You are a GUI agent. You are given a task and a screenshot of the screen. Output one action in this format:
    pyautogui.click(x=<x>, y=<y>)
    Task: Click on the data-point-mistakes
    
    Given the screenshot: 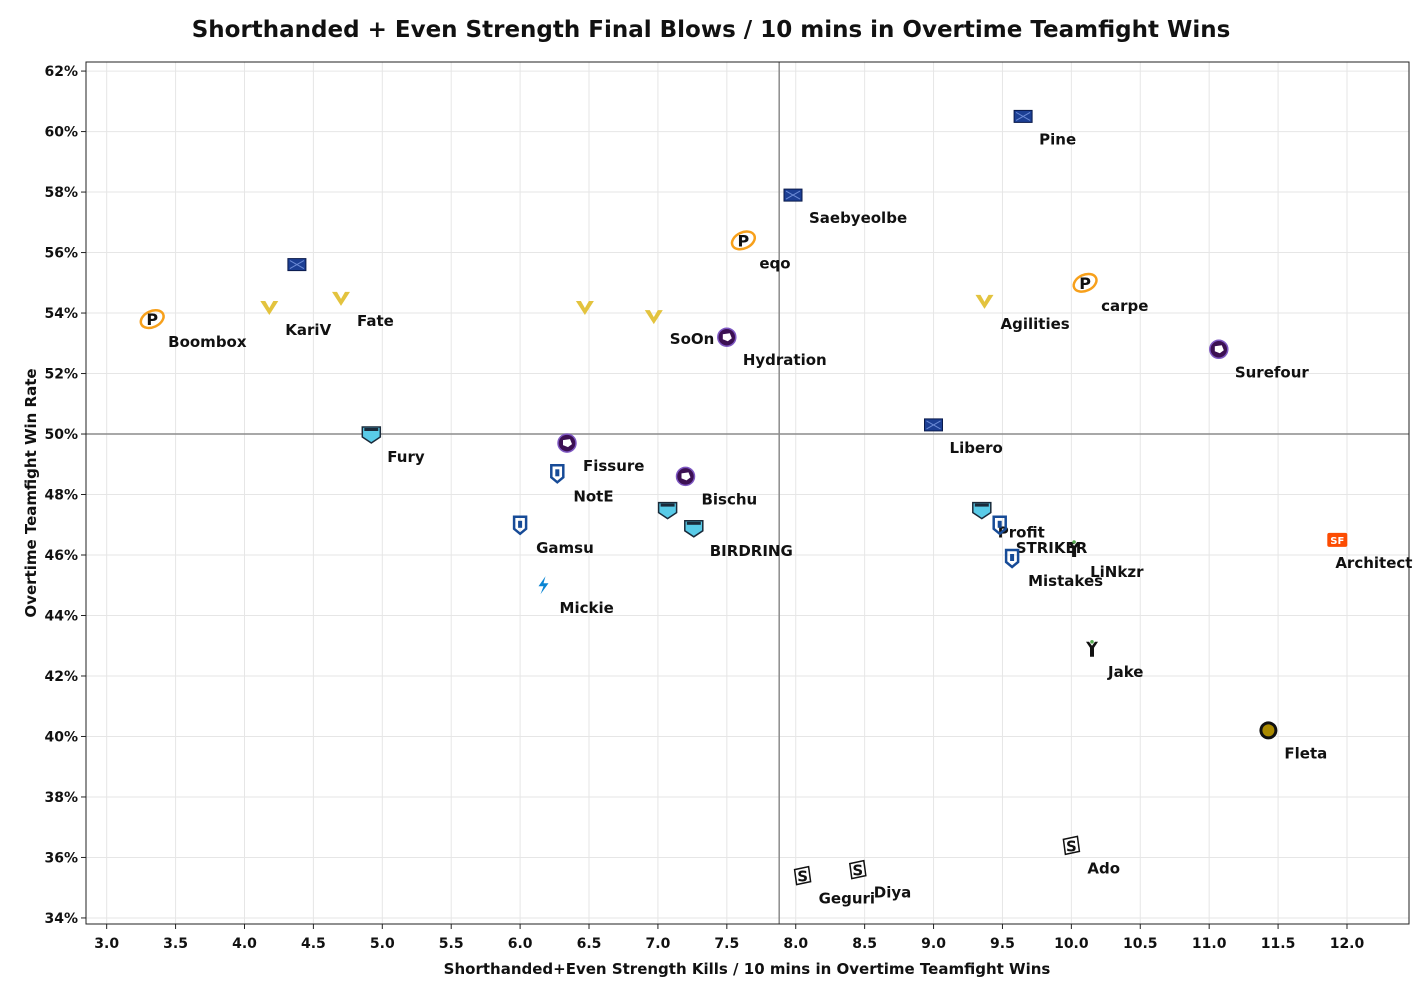 What is the action you would take?
    pyautogui.click(x=1012, y=558)
    